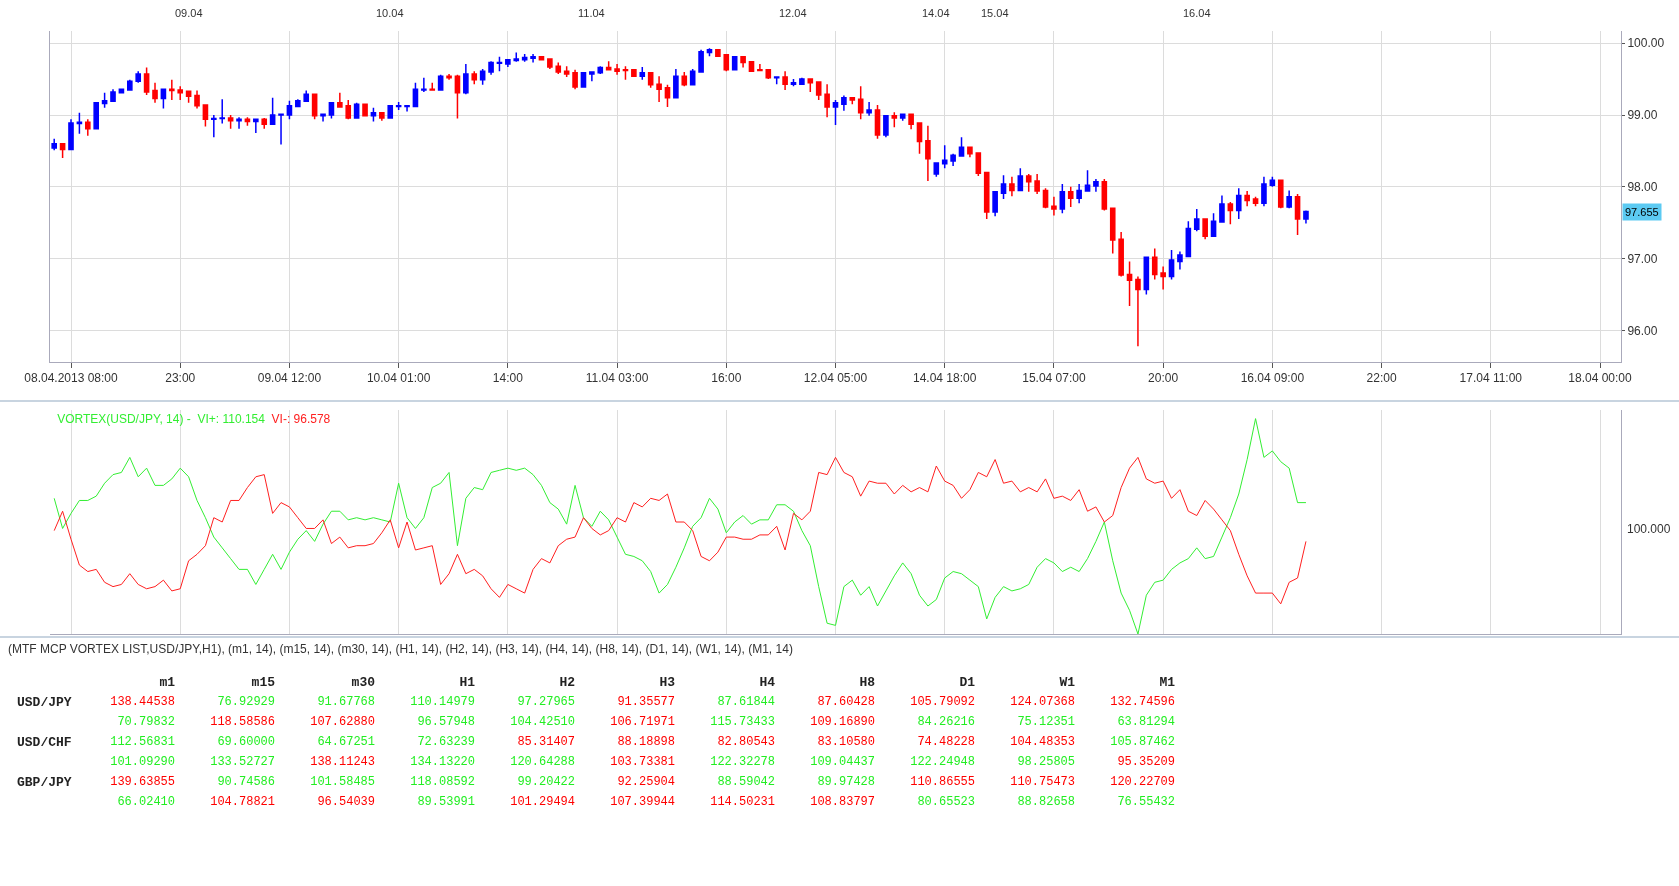  Describe the element at coordinates (1045, 722) in the screenshot. I see `data-label: 75.12351` at that location.